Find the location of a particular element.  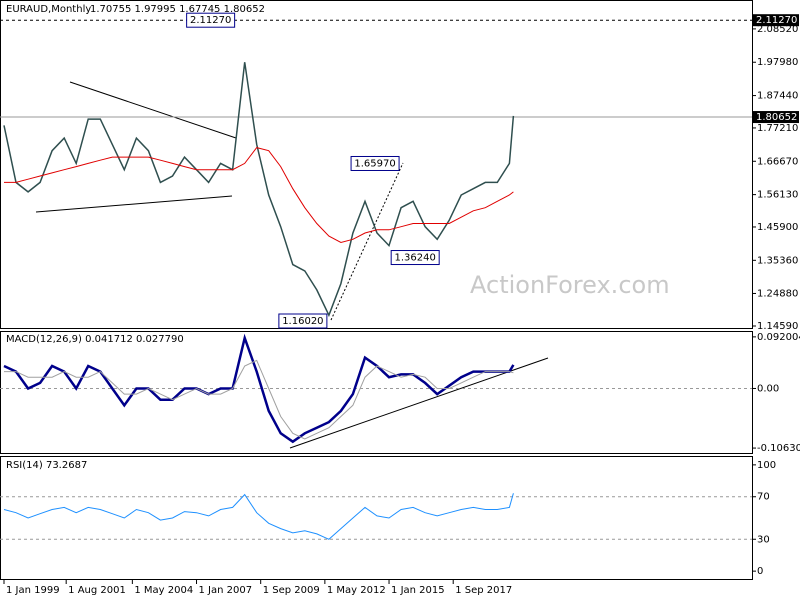

y-tick-label: 70 is located at coordinates (763, 497).